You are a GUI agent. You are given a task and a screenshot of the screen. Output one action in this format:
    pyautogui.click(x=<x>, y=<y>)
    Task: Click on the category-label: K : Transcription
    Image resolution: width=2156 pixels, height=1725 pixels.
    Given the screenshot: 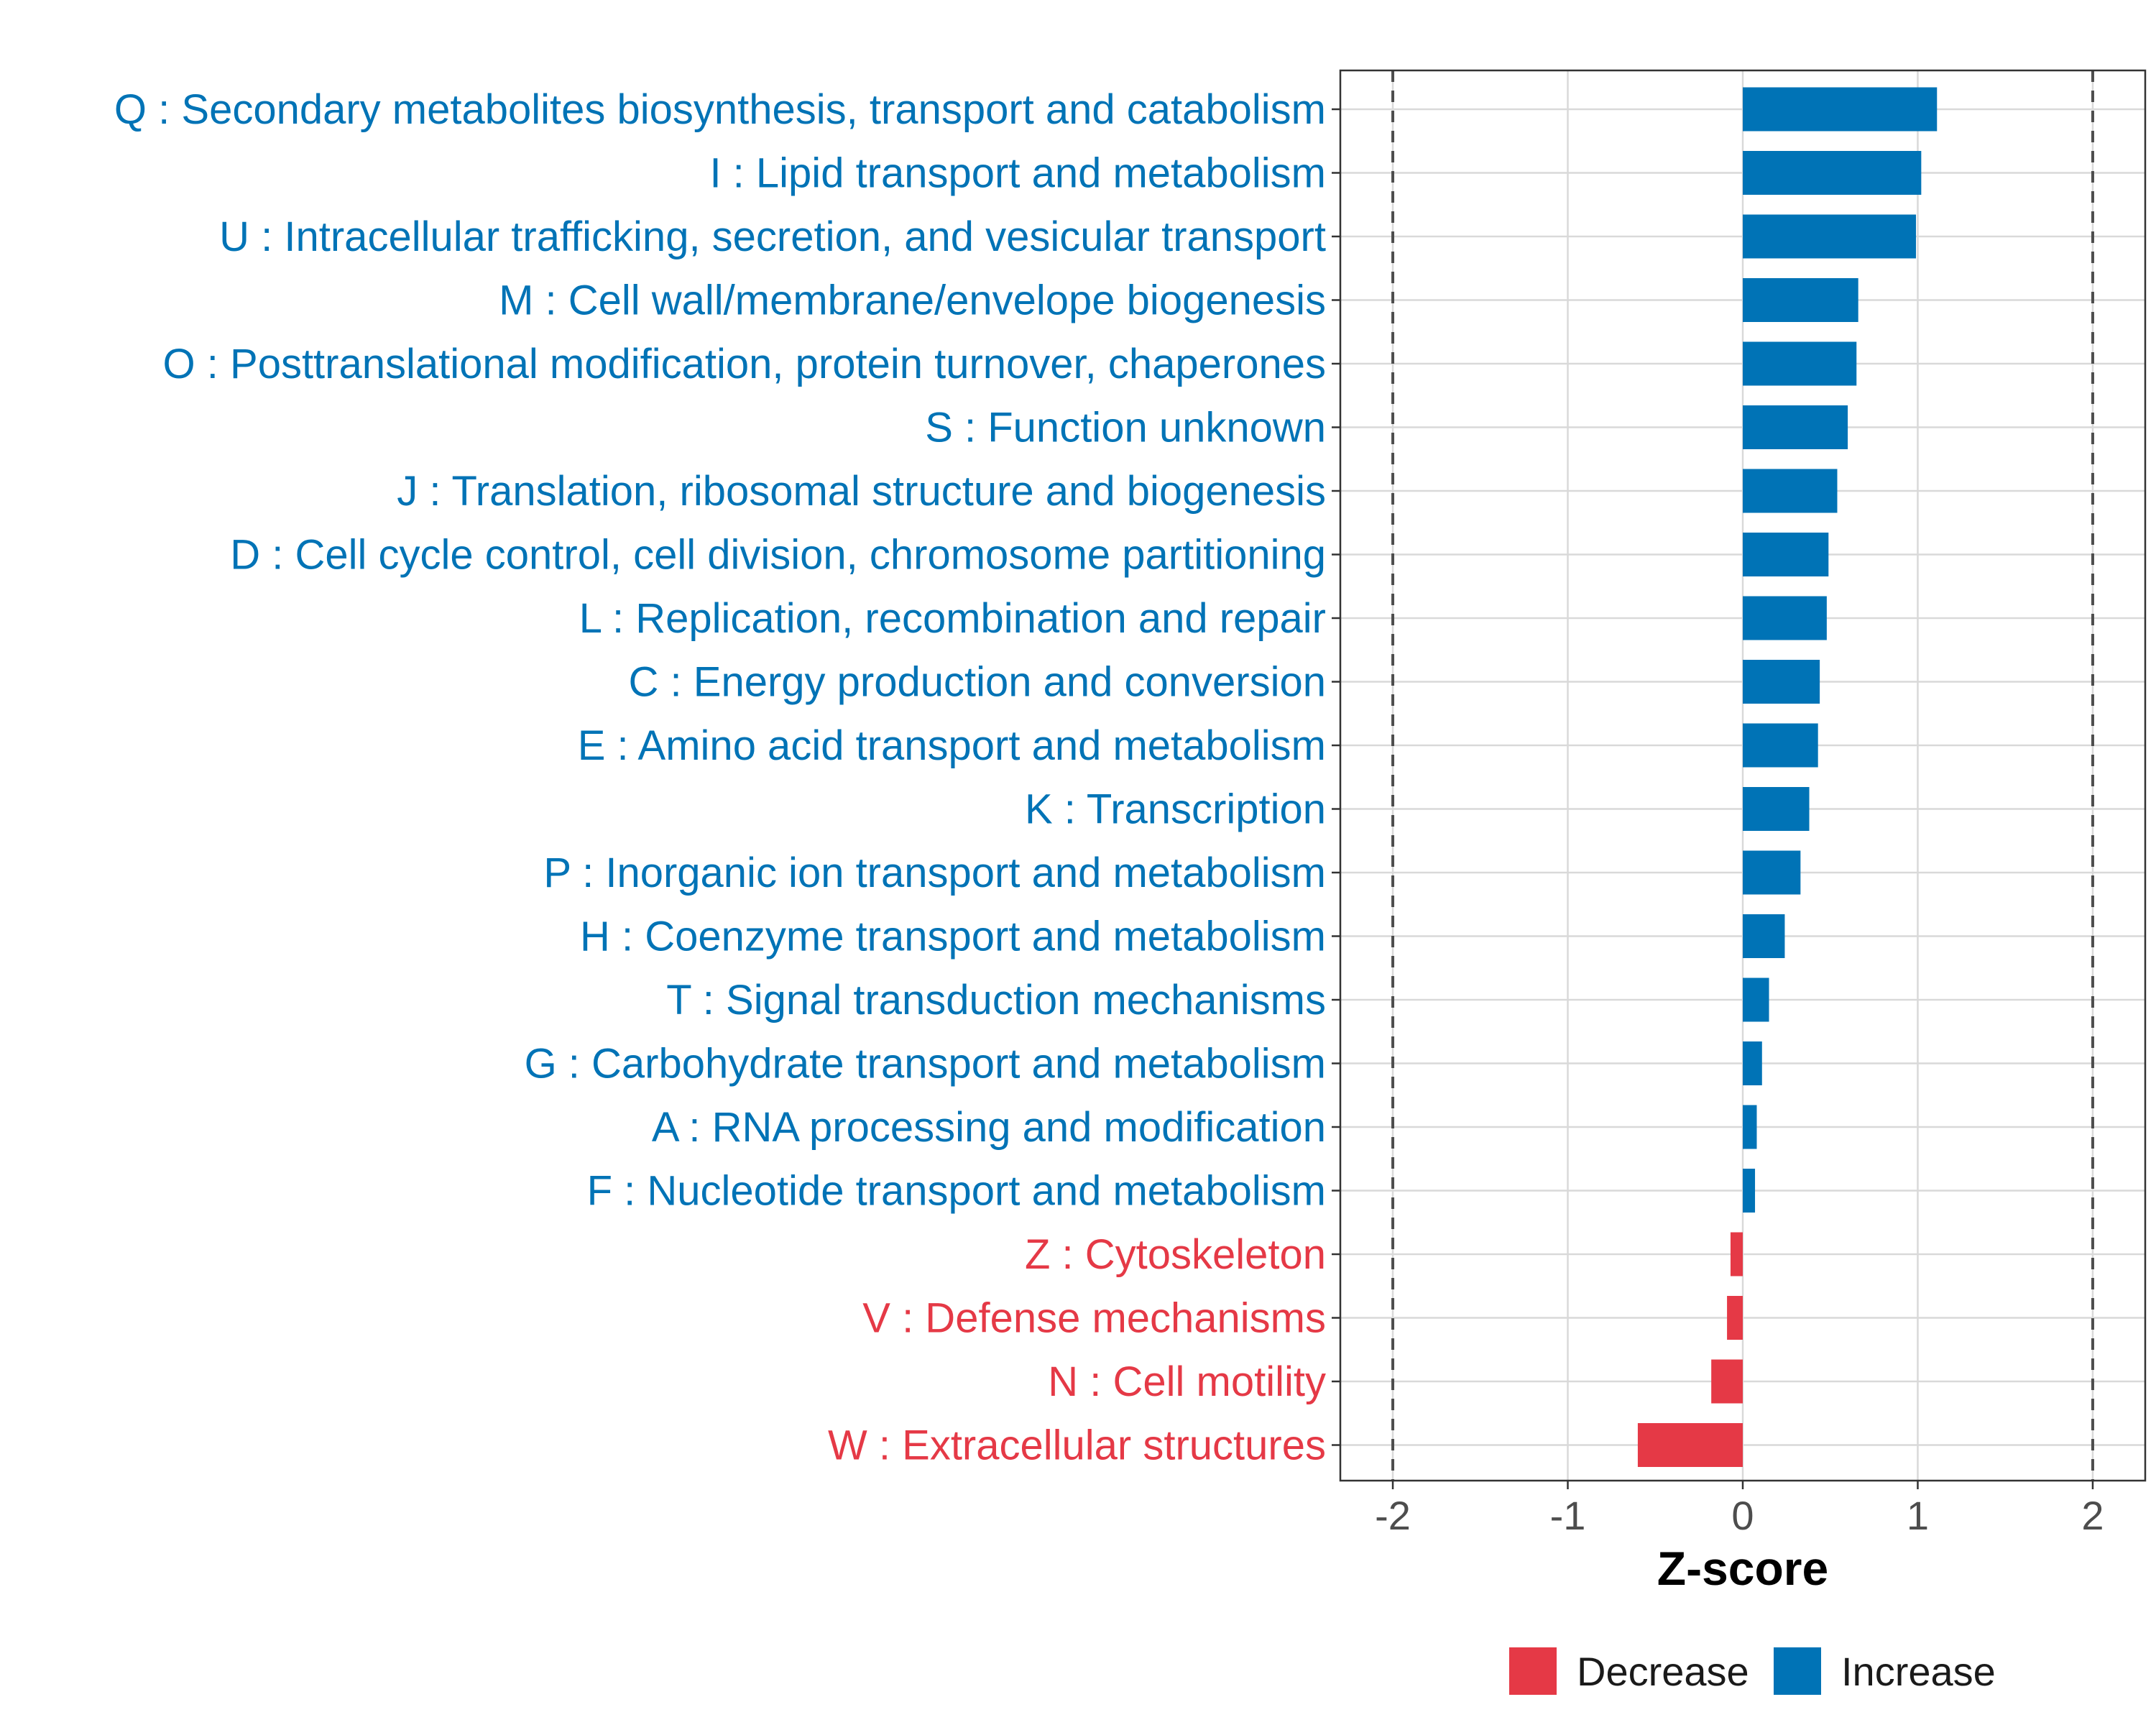 What is the action you would take?
    pyautogui.click(x=1176, y=809)
    